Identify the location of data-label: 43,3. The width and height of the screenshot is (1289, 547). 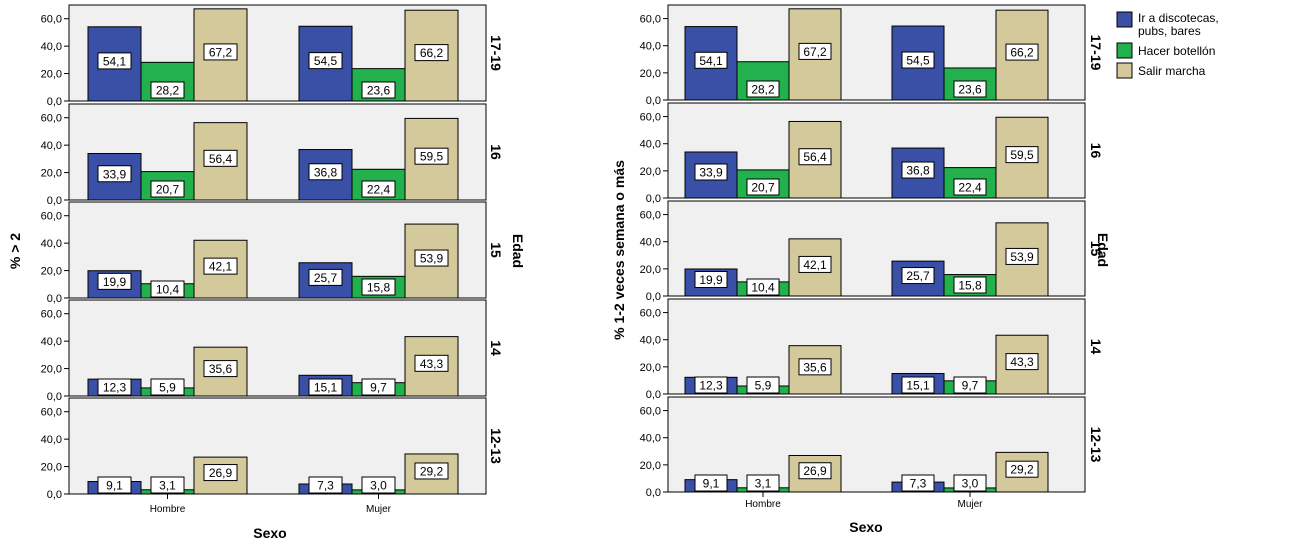
(1022, 362).